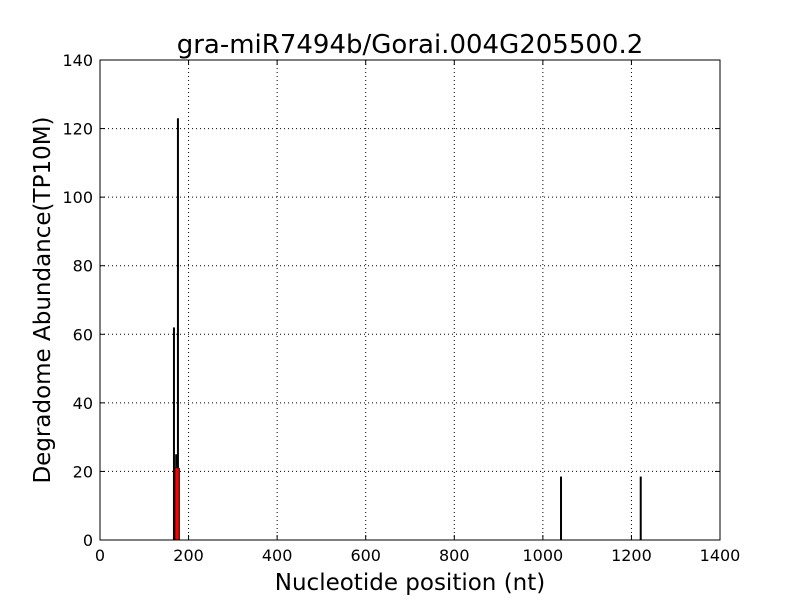  What do you see at coordinates (720, 555) in the screenshot?
I see `x-tick-label: 1400` at bounding box center [720, 555].